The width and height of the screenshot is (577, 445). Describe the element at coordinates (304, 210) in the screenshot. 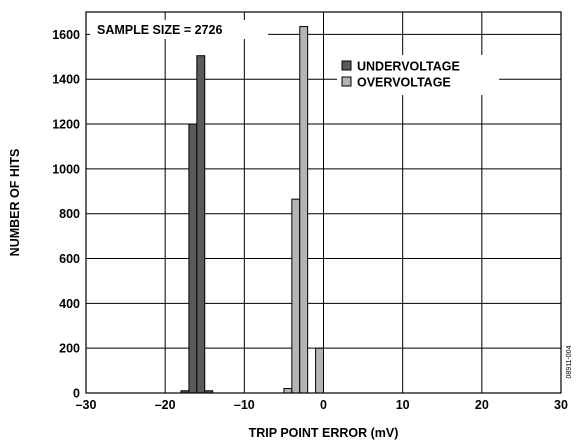

I see `bar-overvoltage--3` at that location.